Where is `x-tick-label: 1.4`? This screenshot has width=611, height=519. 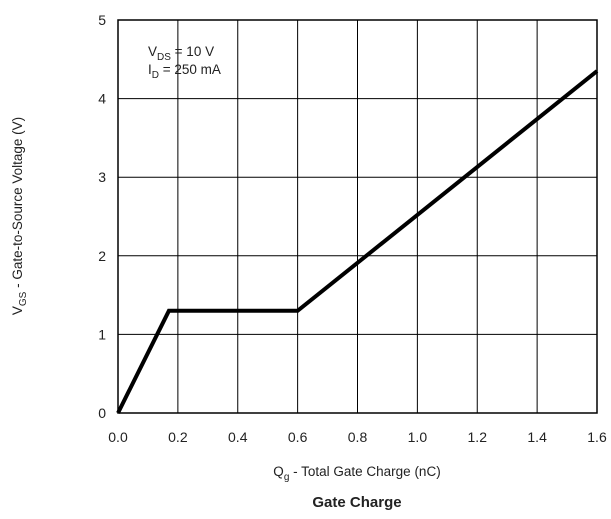 x-tick-label: 1.4 is located at coordinates (537, 437).